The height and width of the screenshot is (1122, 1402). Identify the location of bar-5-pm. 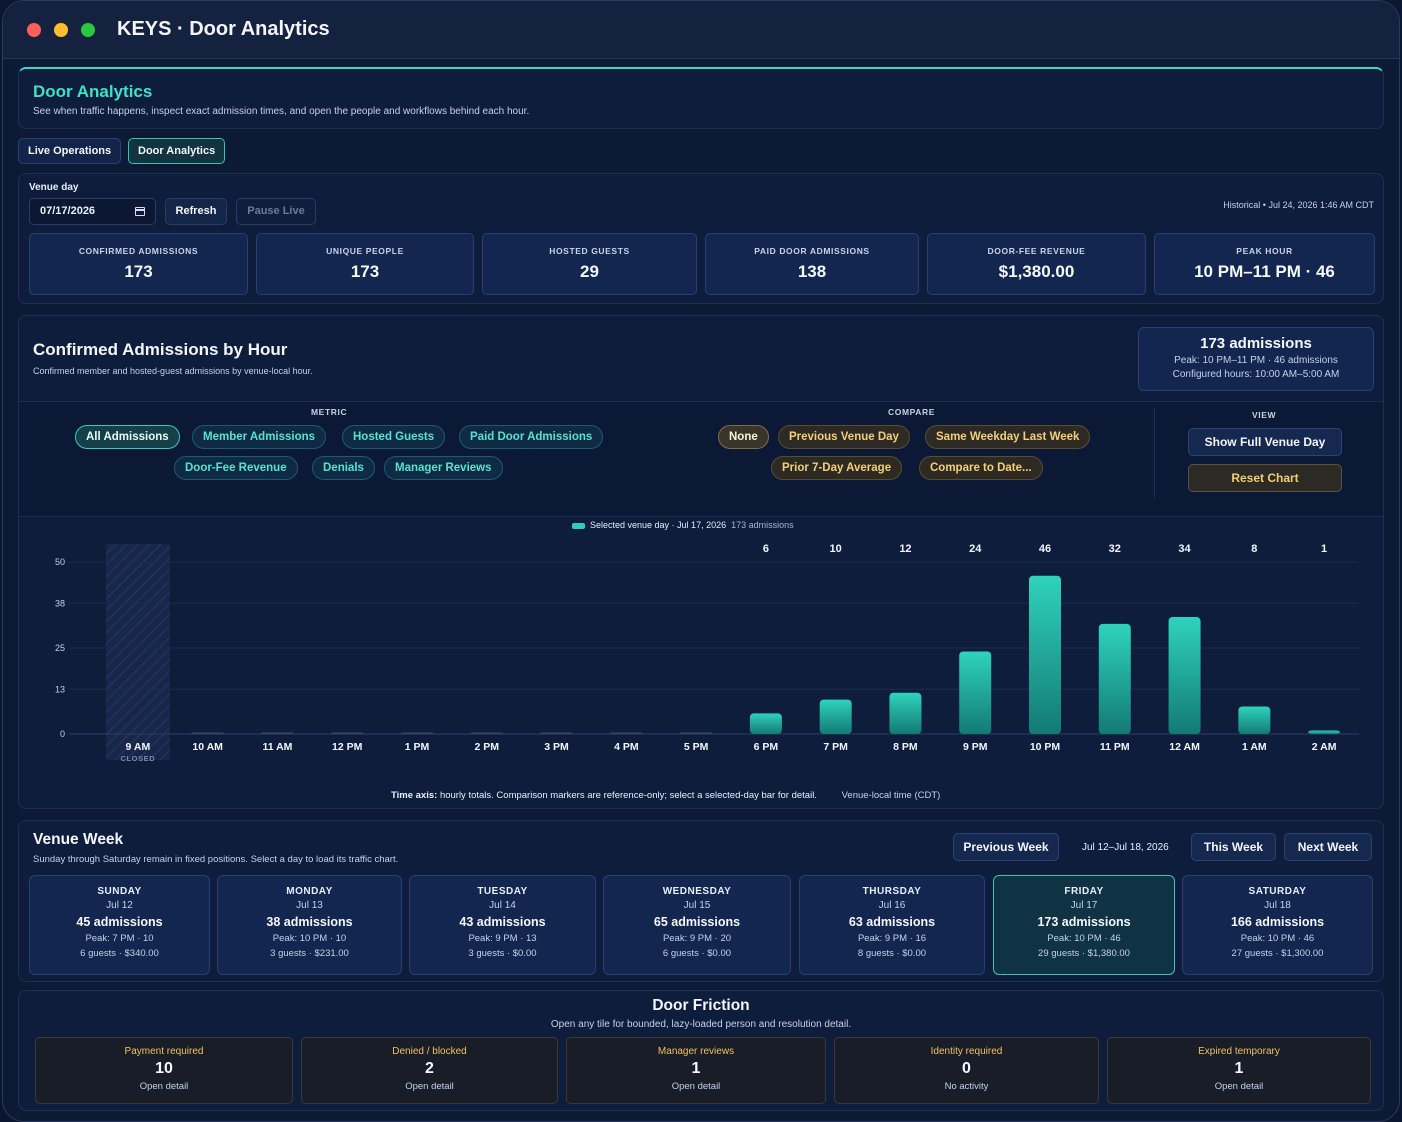
(696, 733).